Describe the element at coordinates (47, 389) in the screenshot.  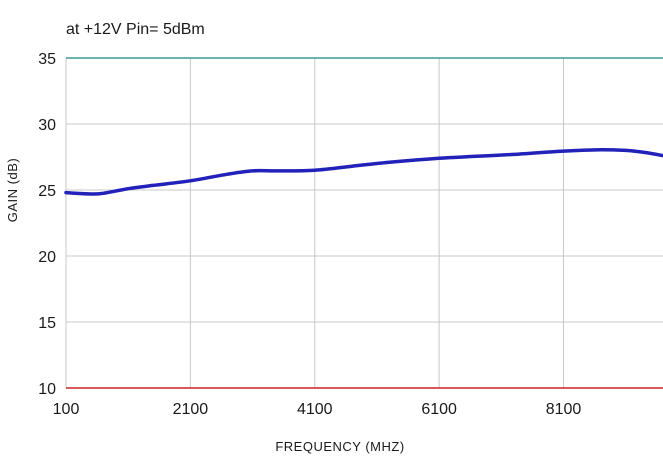
I see `y-tick-10: 10` at that location.